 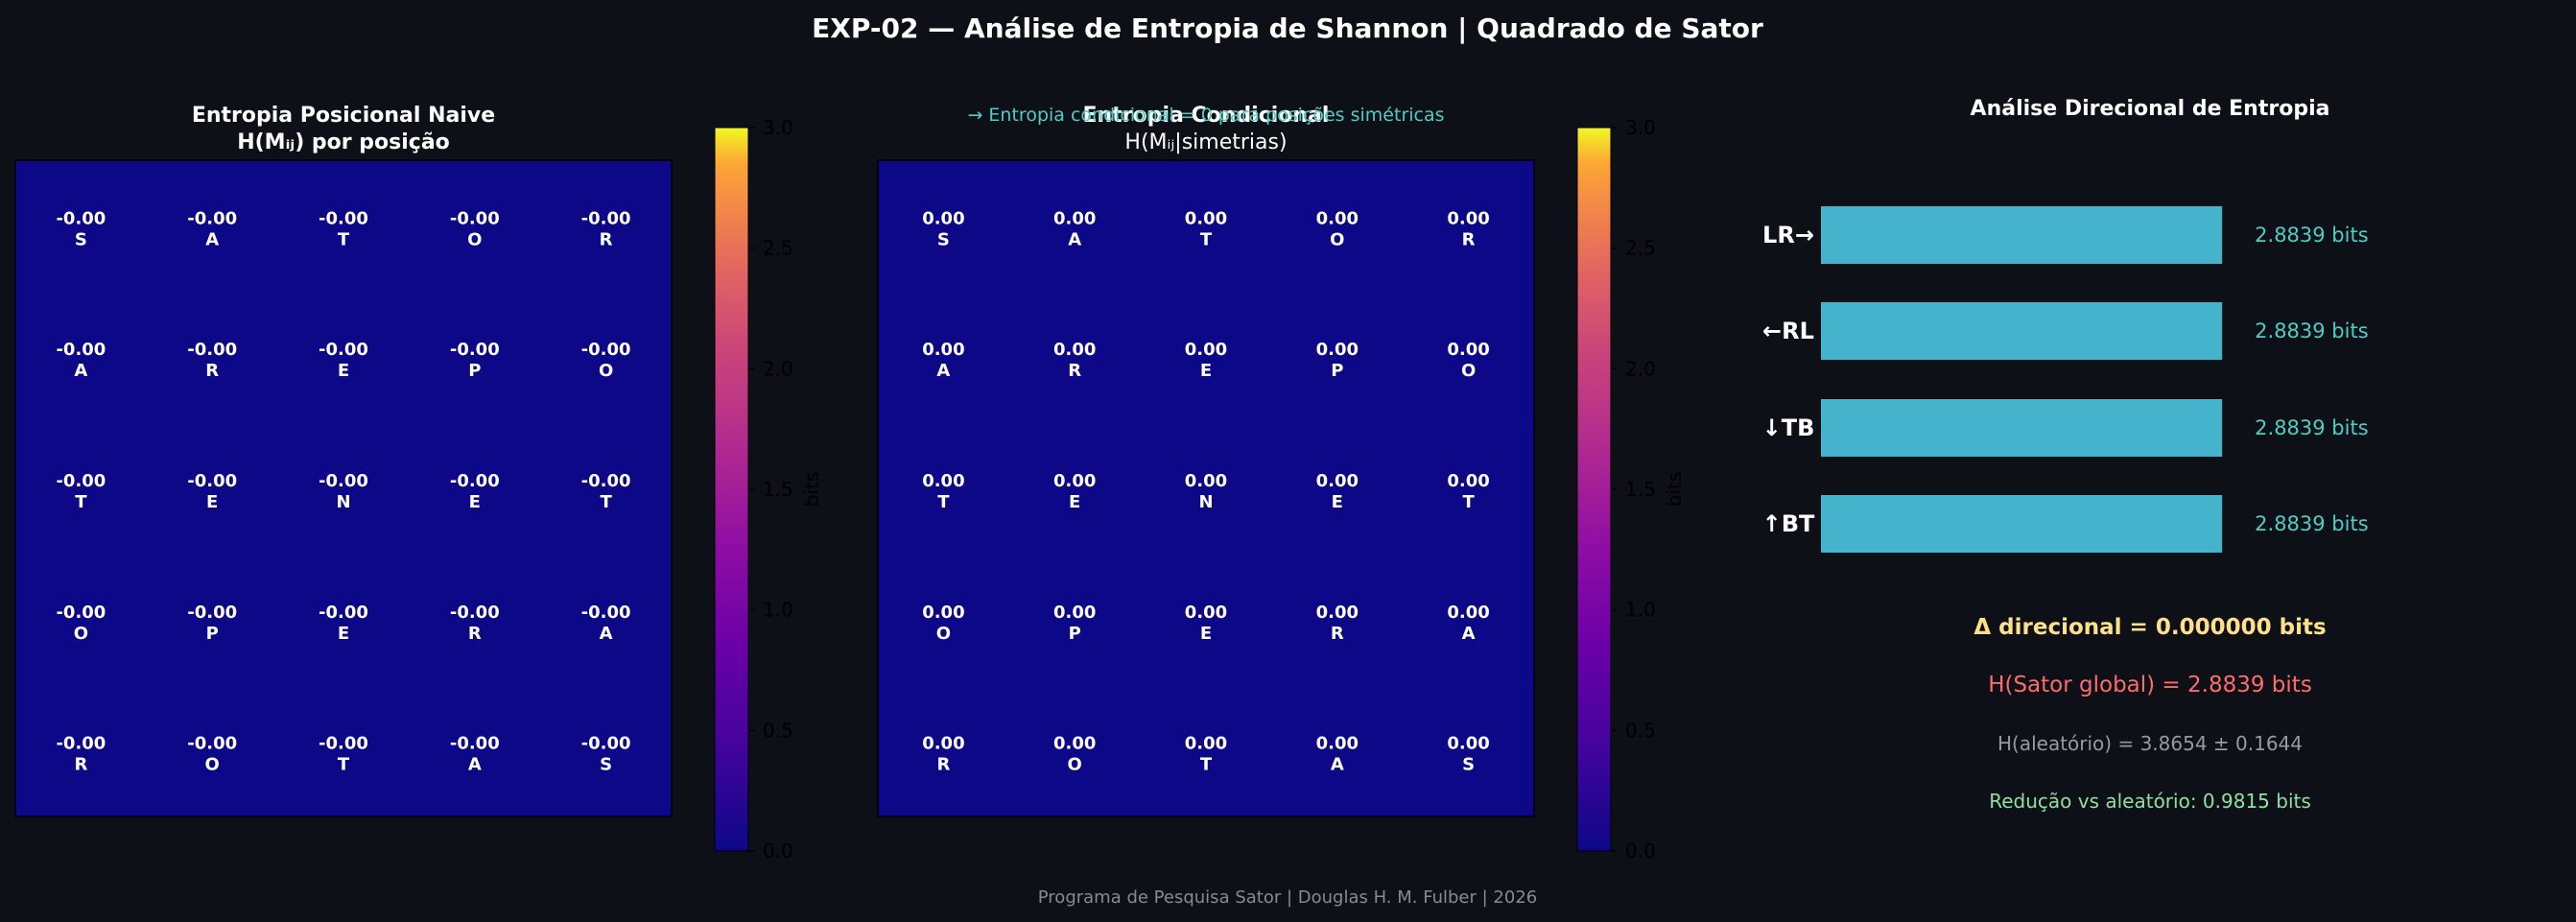 What do you see at coordinates (2150, 627) in the screenshot?
I see `directional-delta-annotation: Δ direcional = 0.000000 bits` at bounding box center [2150, 627].